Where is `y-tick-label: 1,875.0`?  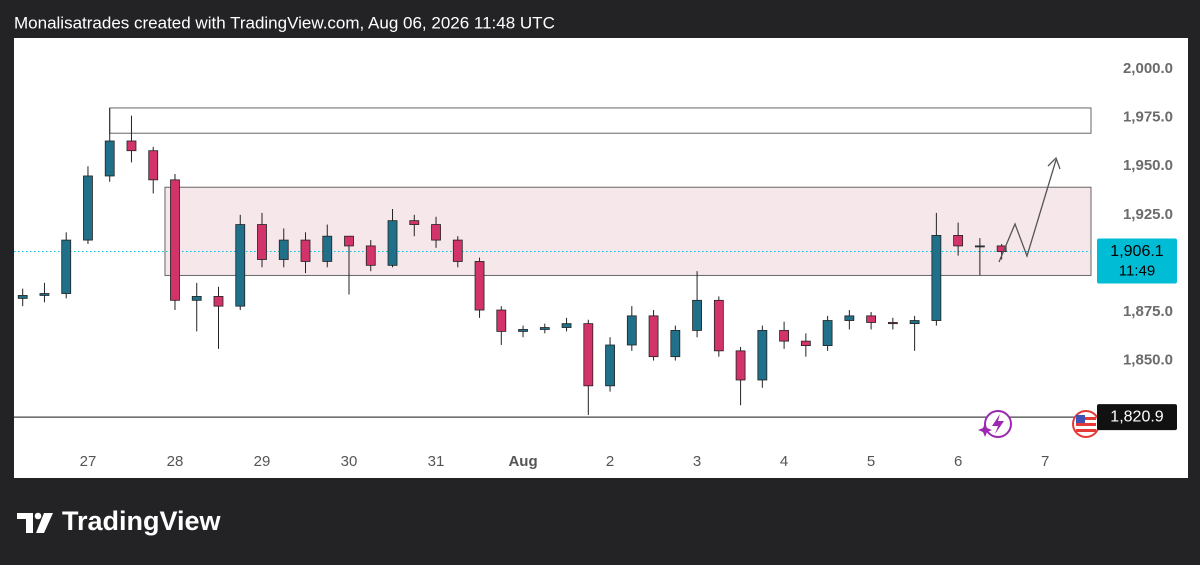 y-tick-label: 1,875.0 is located at coordinates (1148, 311).